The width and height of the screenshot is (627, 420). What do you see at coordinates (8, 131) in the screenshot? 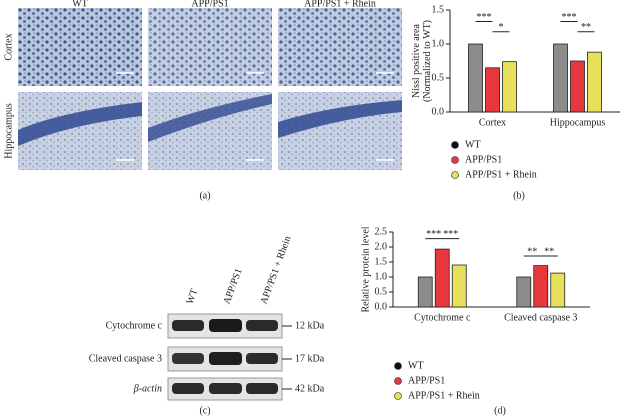
I see `row-label: Hippocampus` at bounding box center [8, 131].